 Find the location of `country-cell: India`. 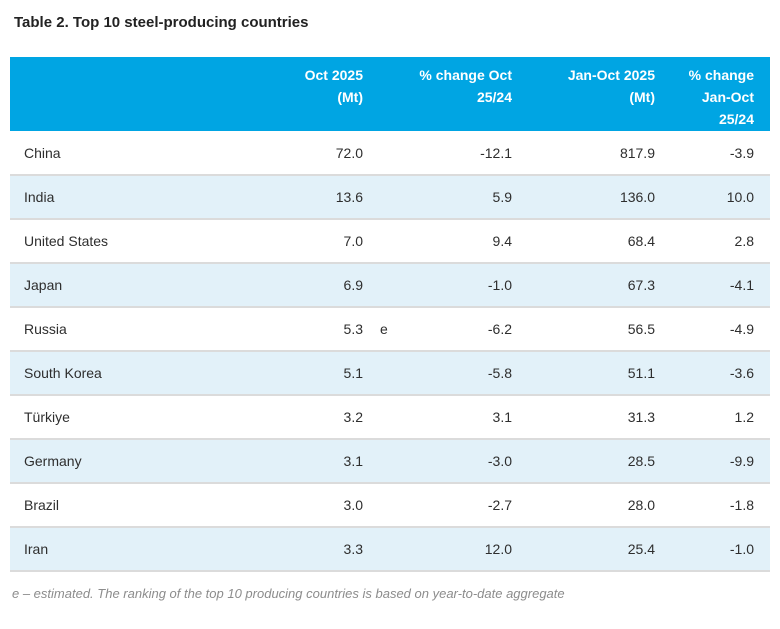

country-cell: India is located at coordinates (127, 197).